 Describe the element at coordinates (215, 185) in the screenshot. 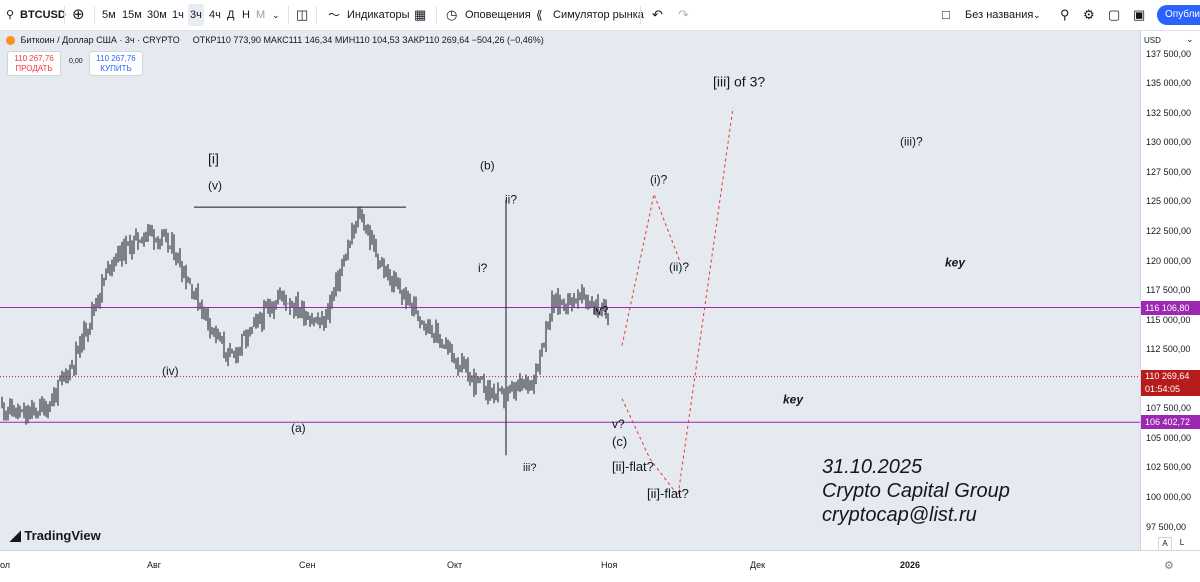

I see `wave-annotation: (v)` at that location.